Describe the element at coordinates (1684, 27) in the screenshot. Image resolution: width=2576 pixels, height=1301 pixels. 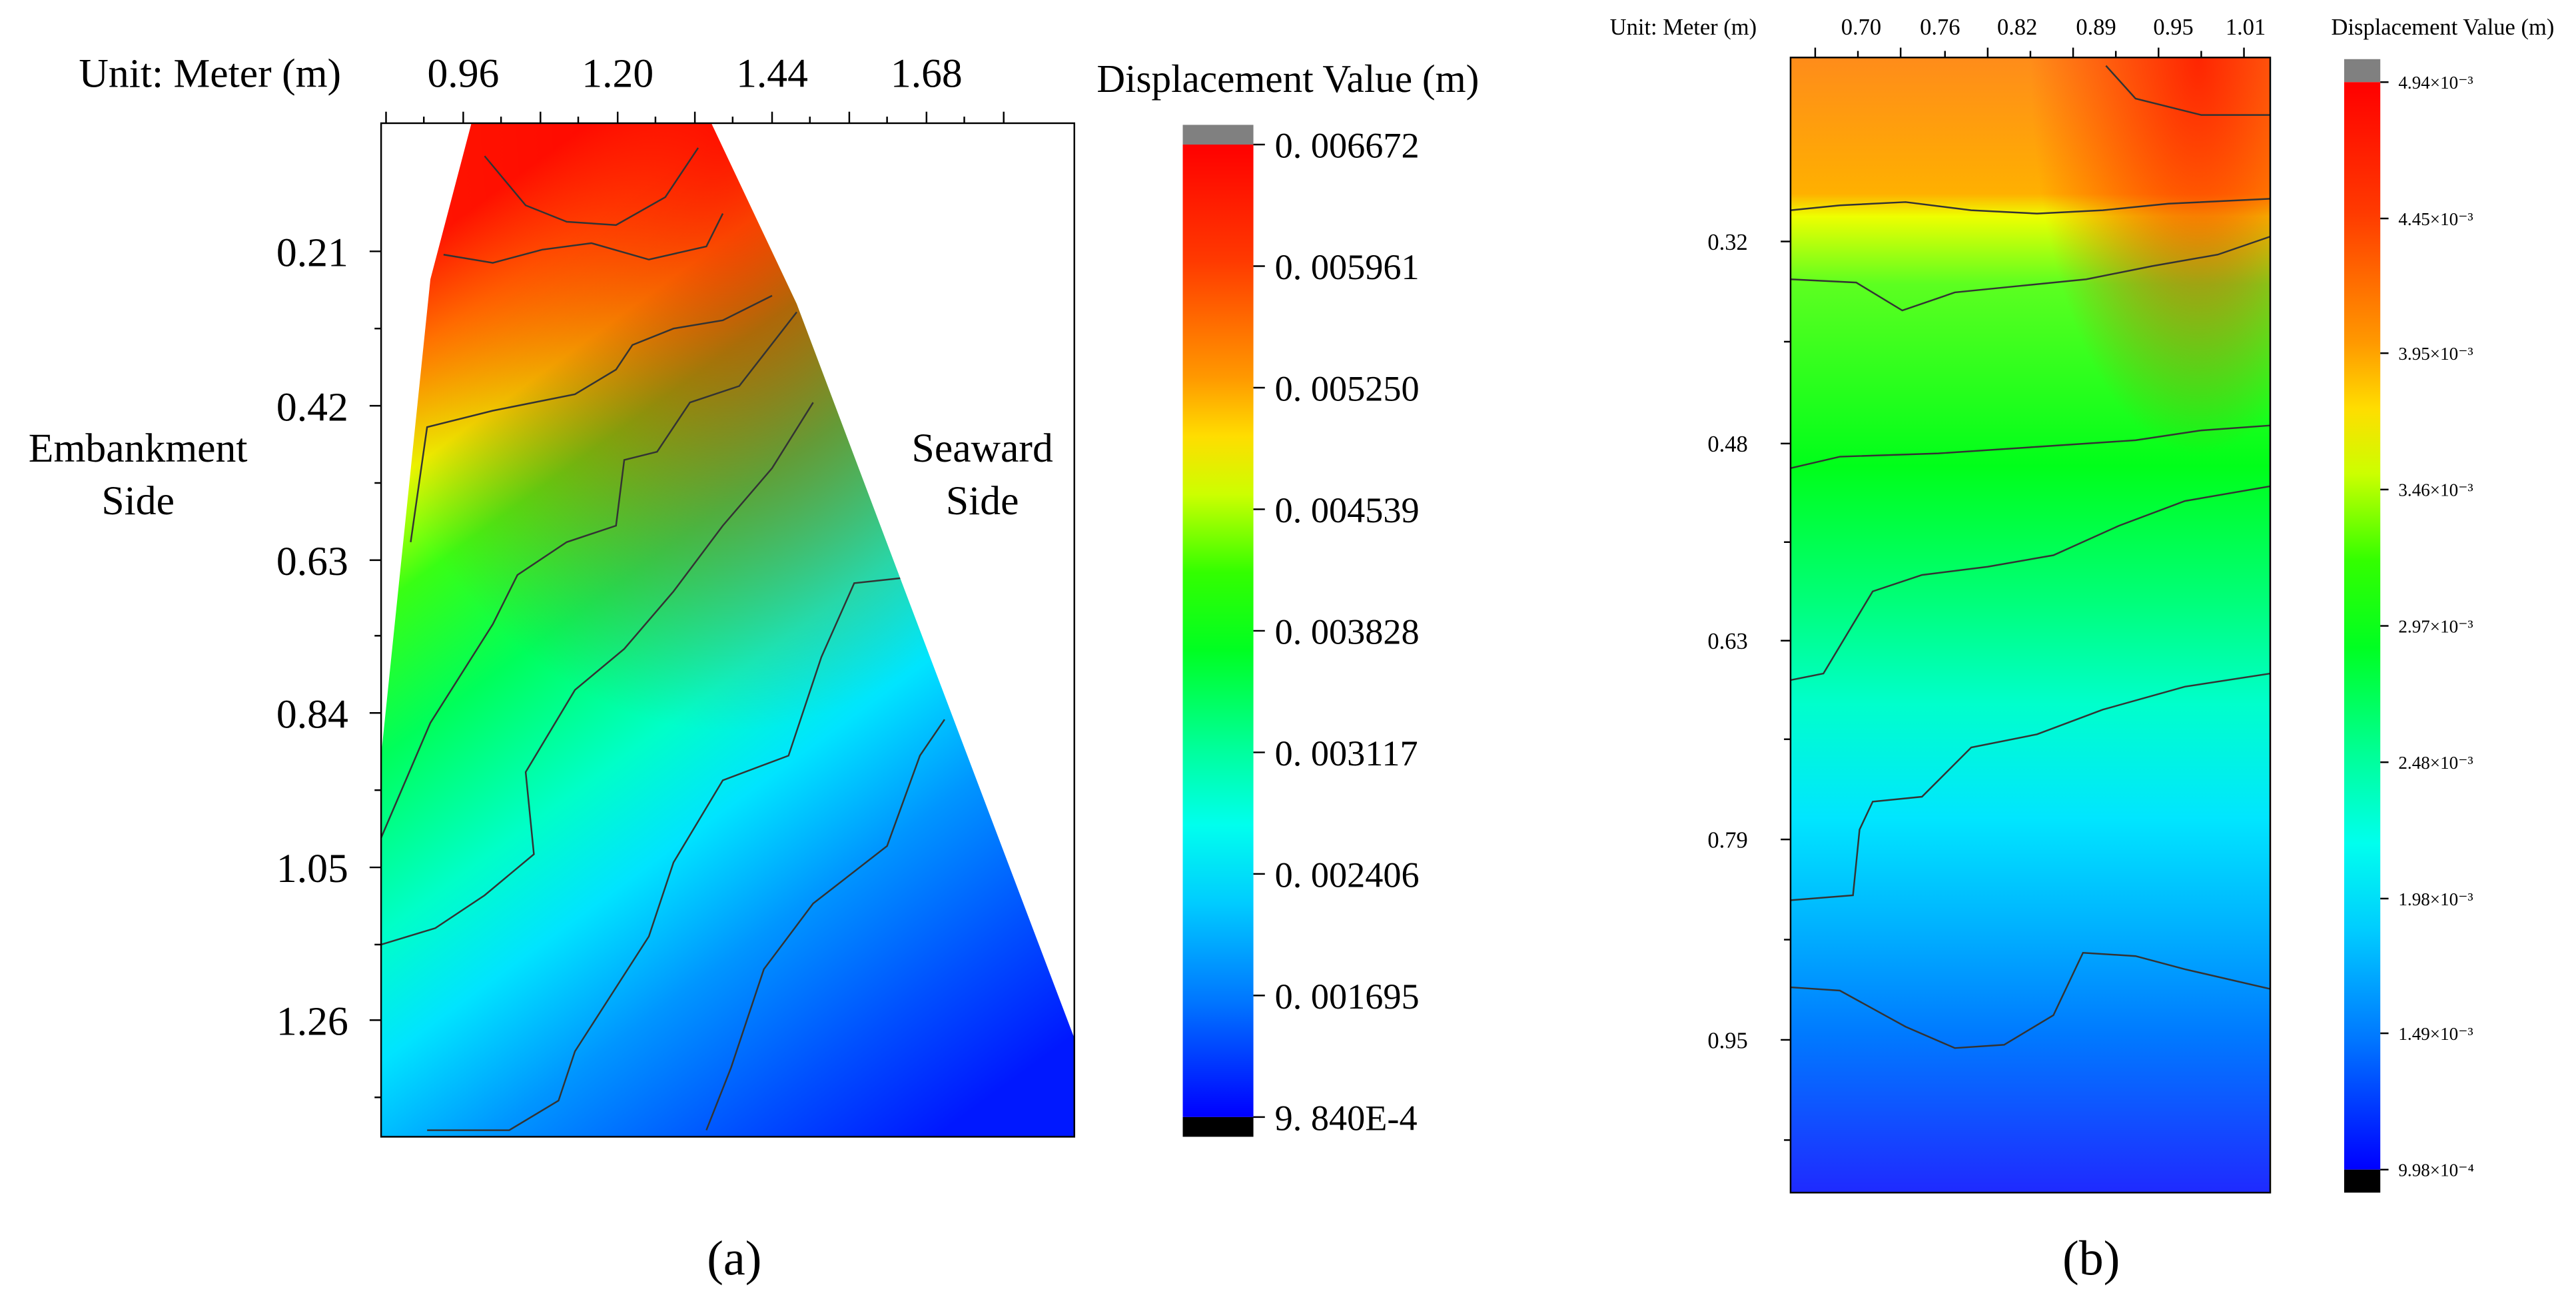
I see `panel-b-unit-label: Unit: Meter (m)` at that location.